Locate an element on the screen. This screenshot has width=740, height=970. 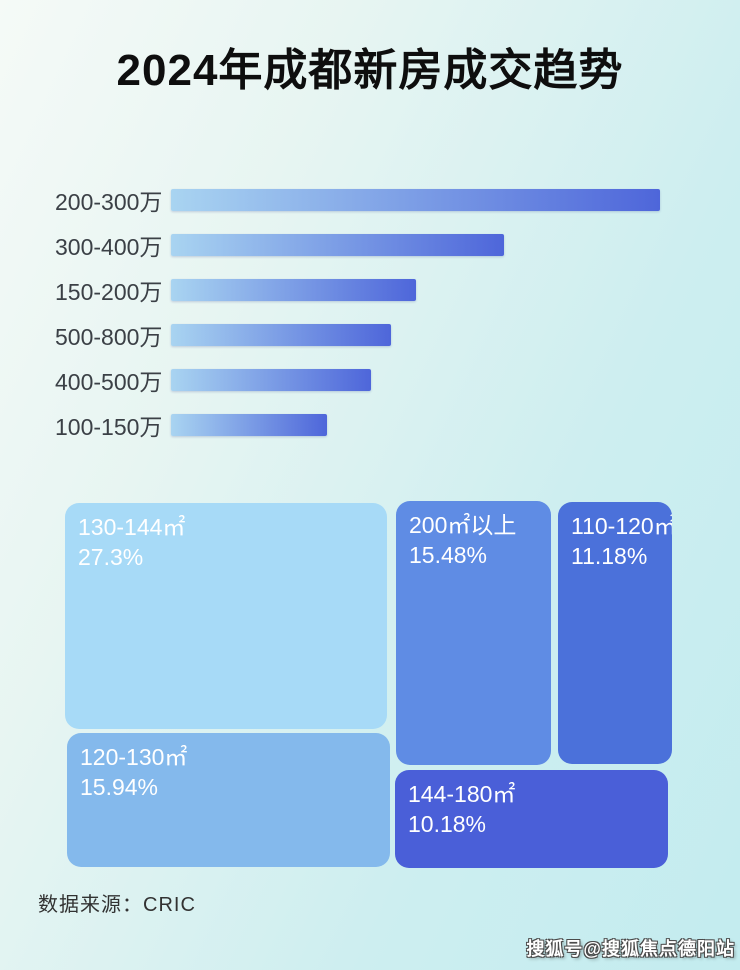
treemap-block-label: 144-180㎡ is located at coordinates (462, 794).